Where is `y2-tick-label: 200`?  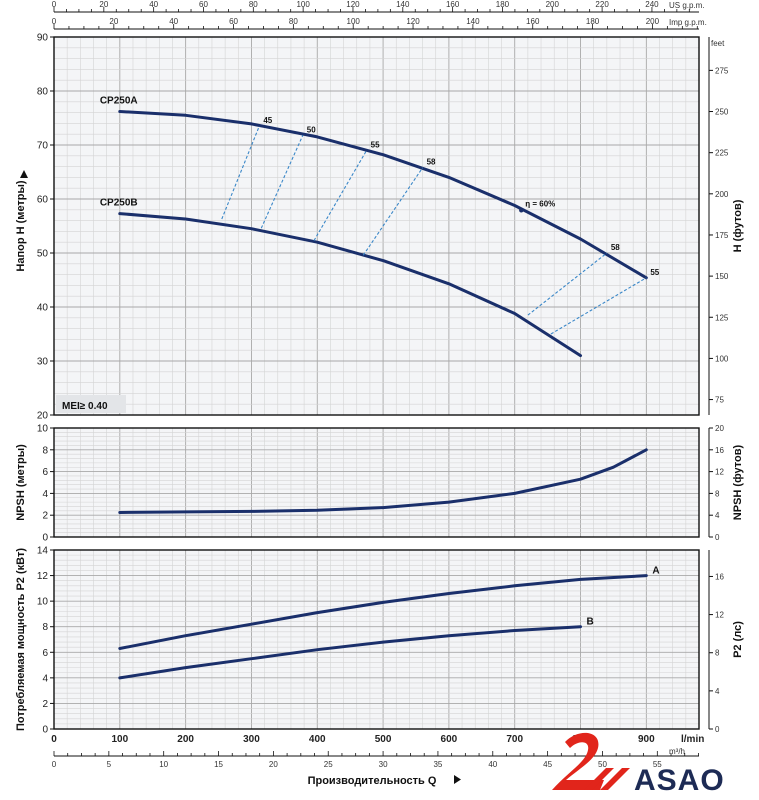
y2-tick-label: 200 is located at coordinates (722, 194).